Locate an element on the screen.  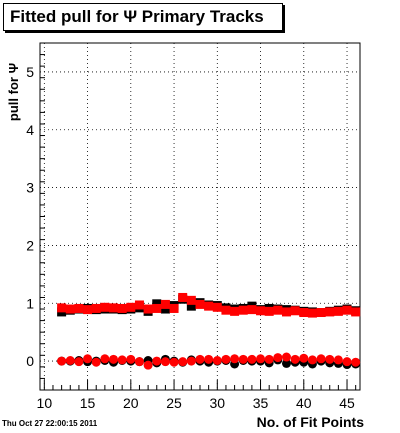
series-sigma-red is located at coordinates (209, 305).